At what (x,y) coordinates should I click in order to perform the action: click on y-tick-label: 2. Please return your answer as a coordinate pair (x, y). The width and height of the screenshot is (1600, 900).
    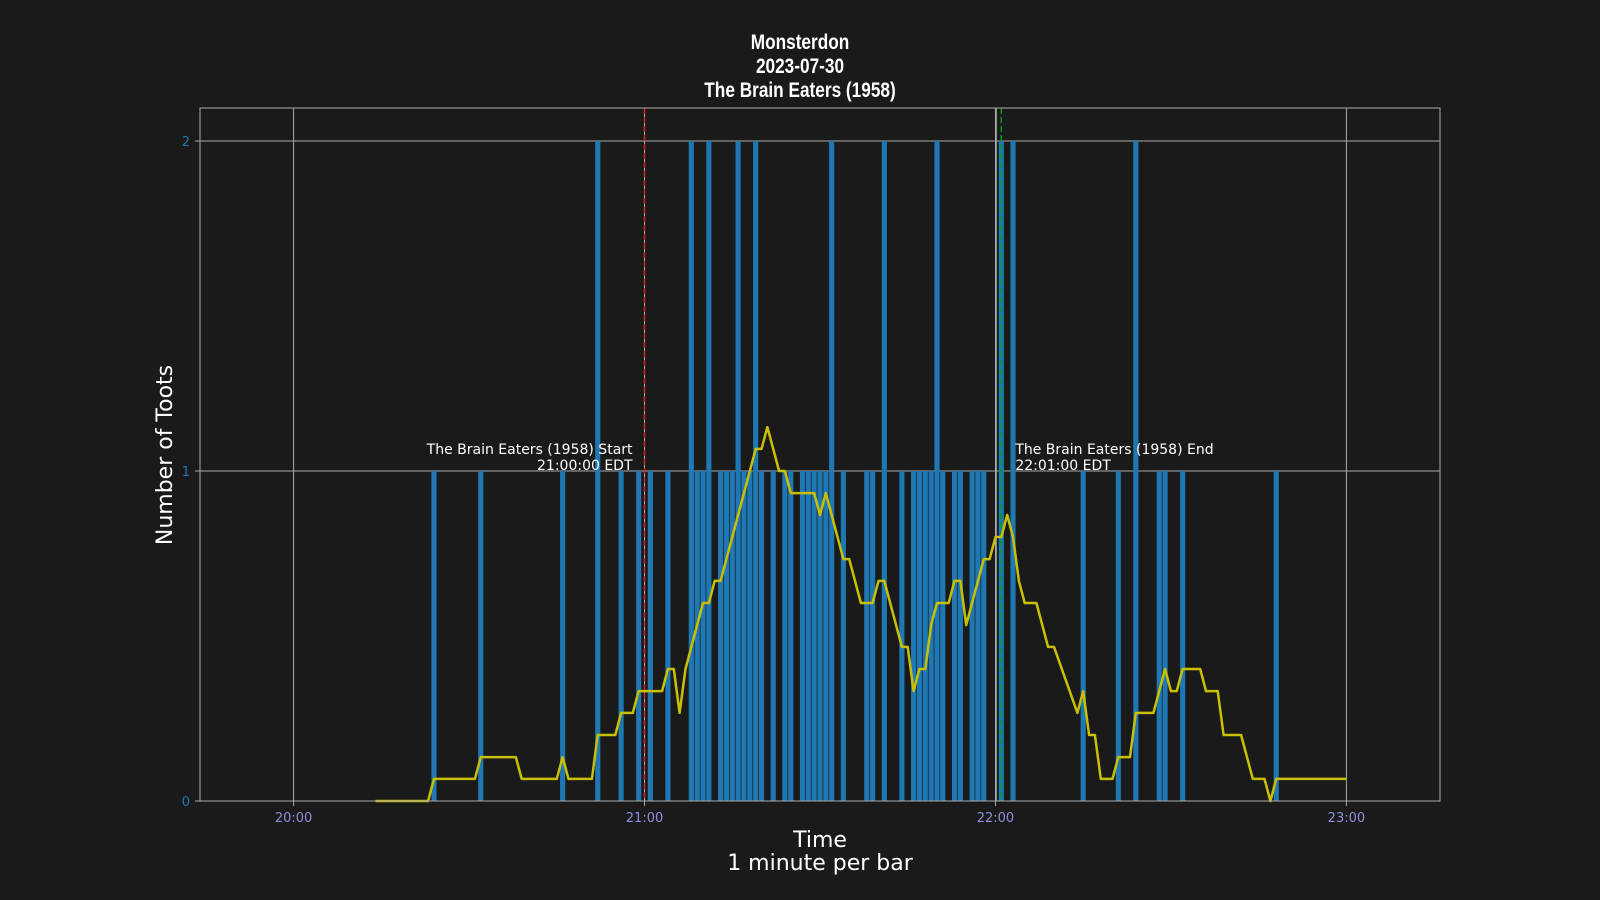
    Looking at the image, I should click on (186, 142).